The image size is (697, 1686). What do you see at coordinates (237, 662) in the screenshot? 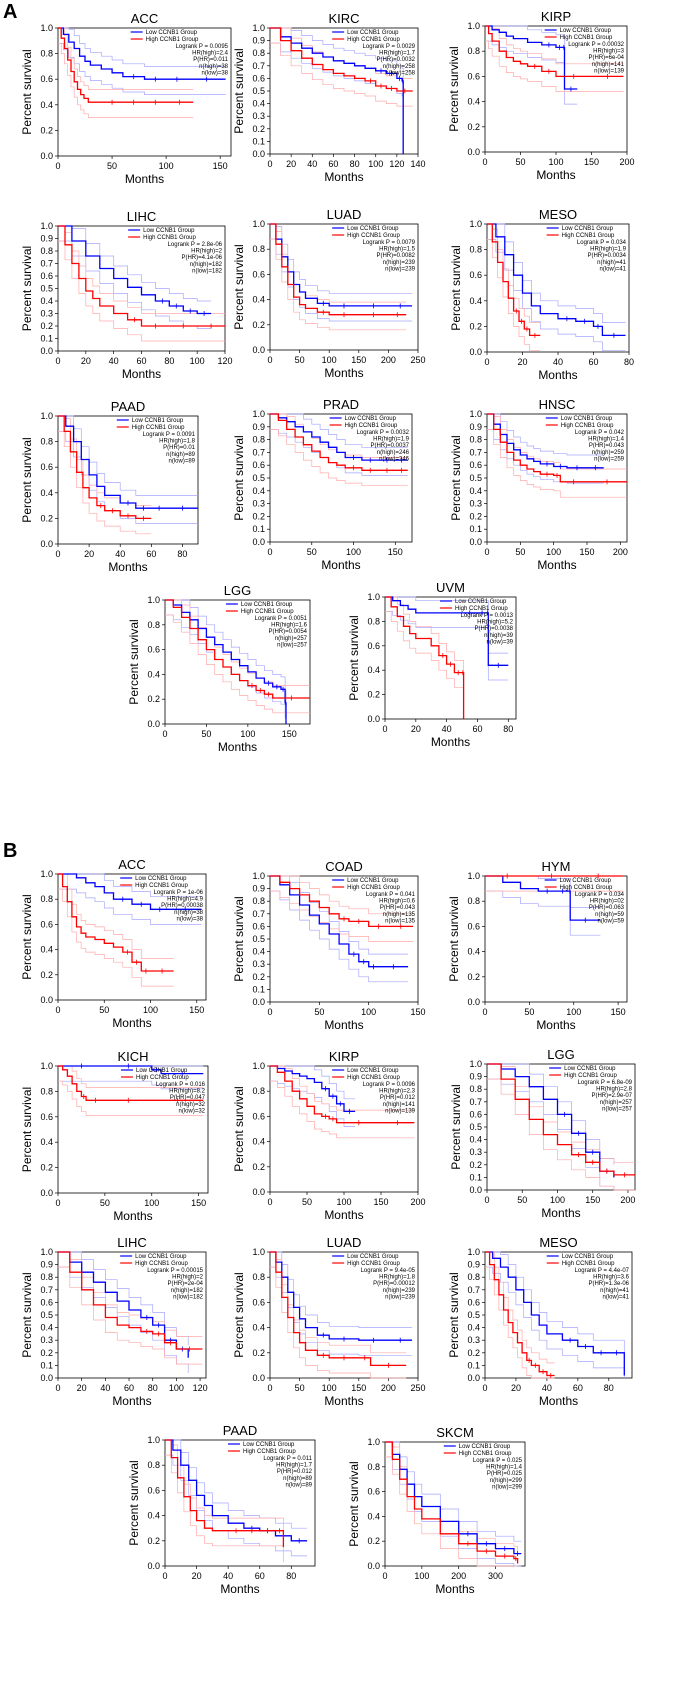
I see `plot-frame` at bounding box center [237, 662].